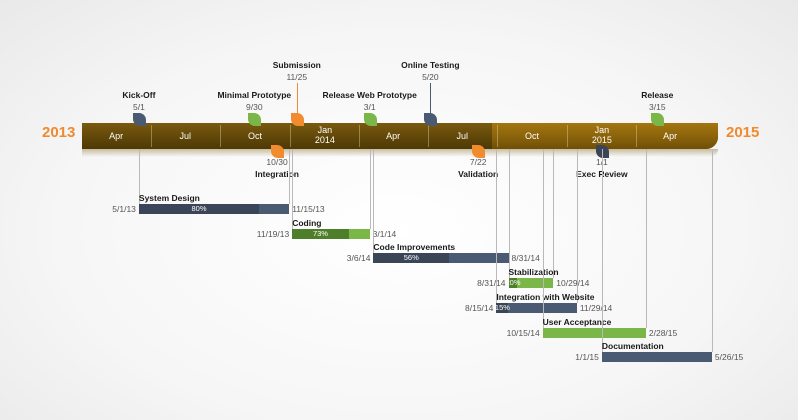 This screenshot has height=420, width=798. Describe the element at coordinates (491, 283) in the screenshot. I see `task-start-date: 8/31/14` at that location.